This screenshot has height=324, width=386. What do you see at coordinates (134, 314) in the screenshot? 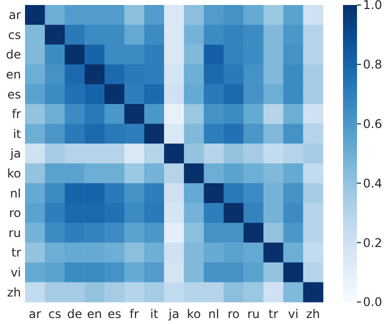
I see `x-tick-label: fr` at bounding box center [134, 314].